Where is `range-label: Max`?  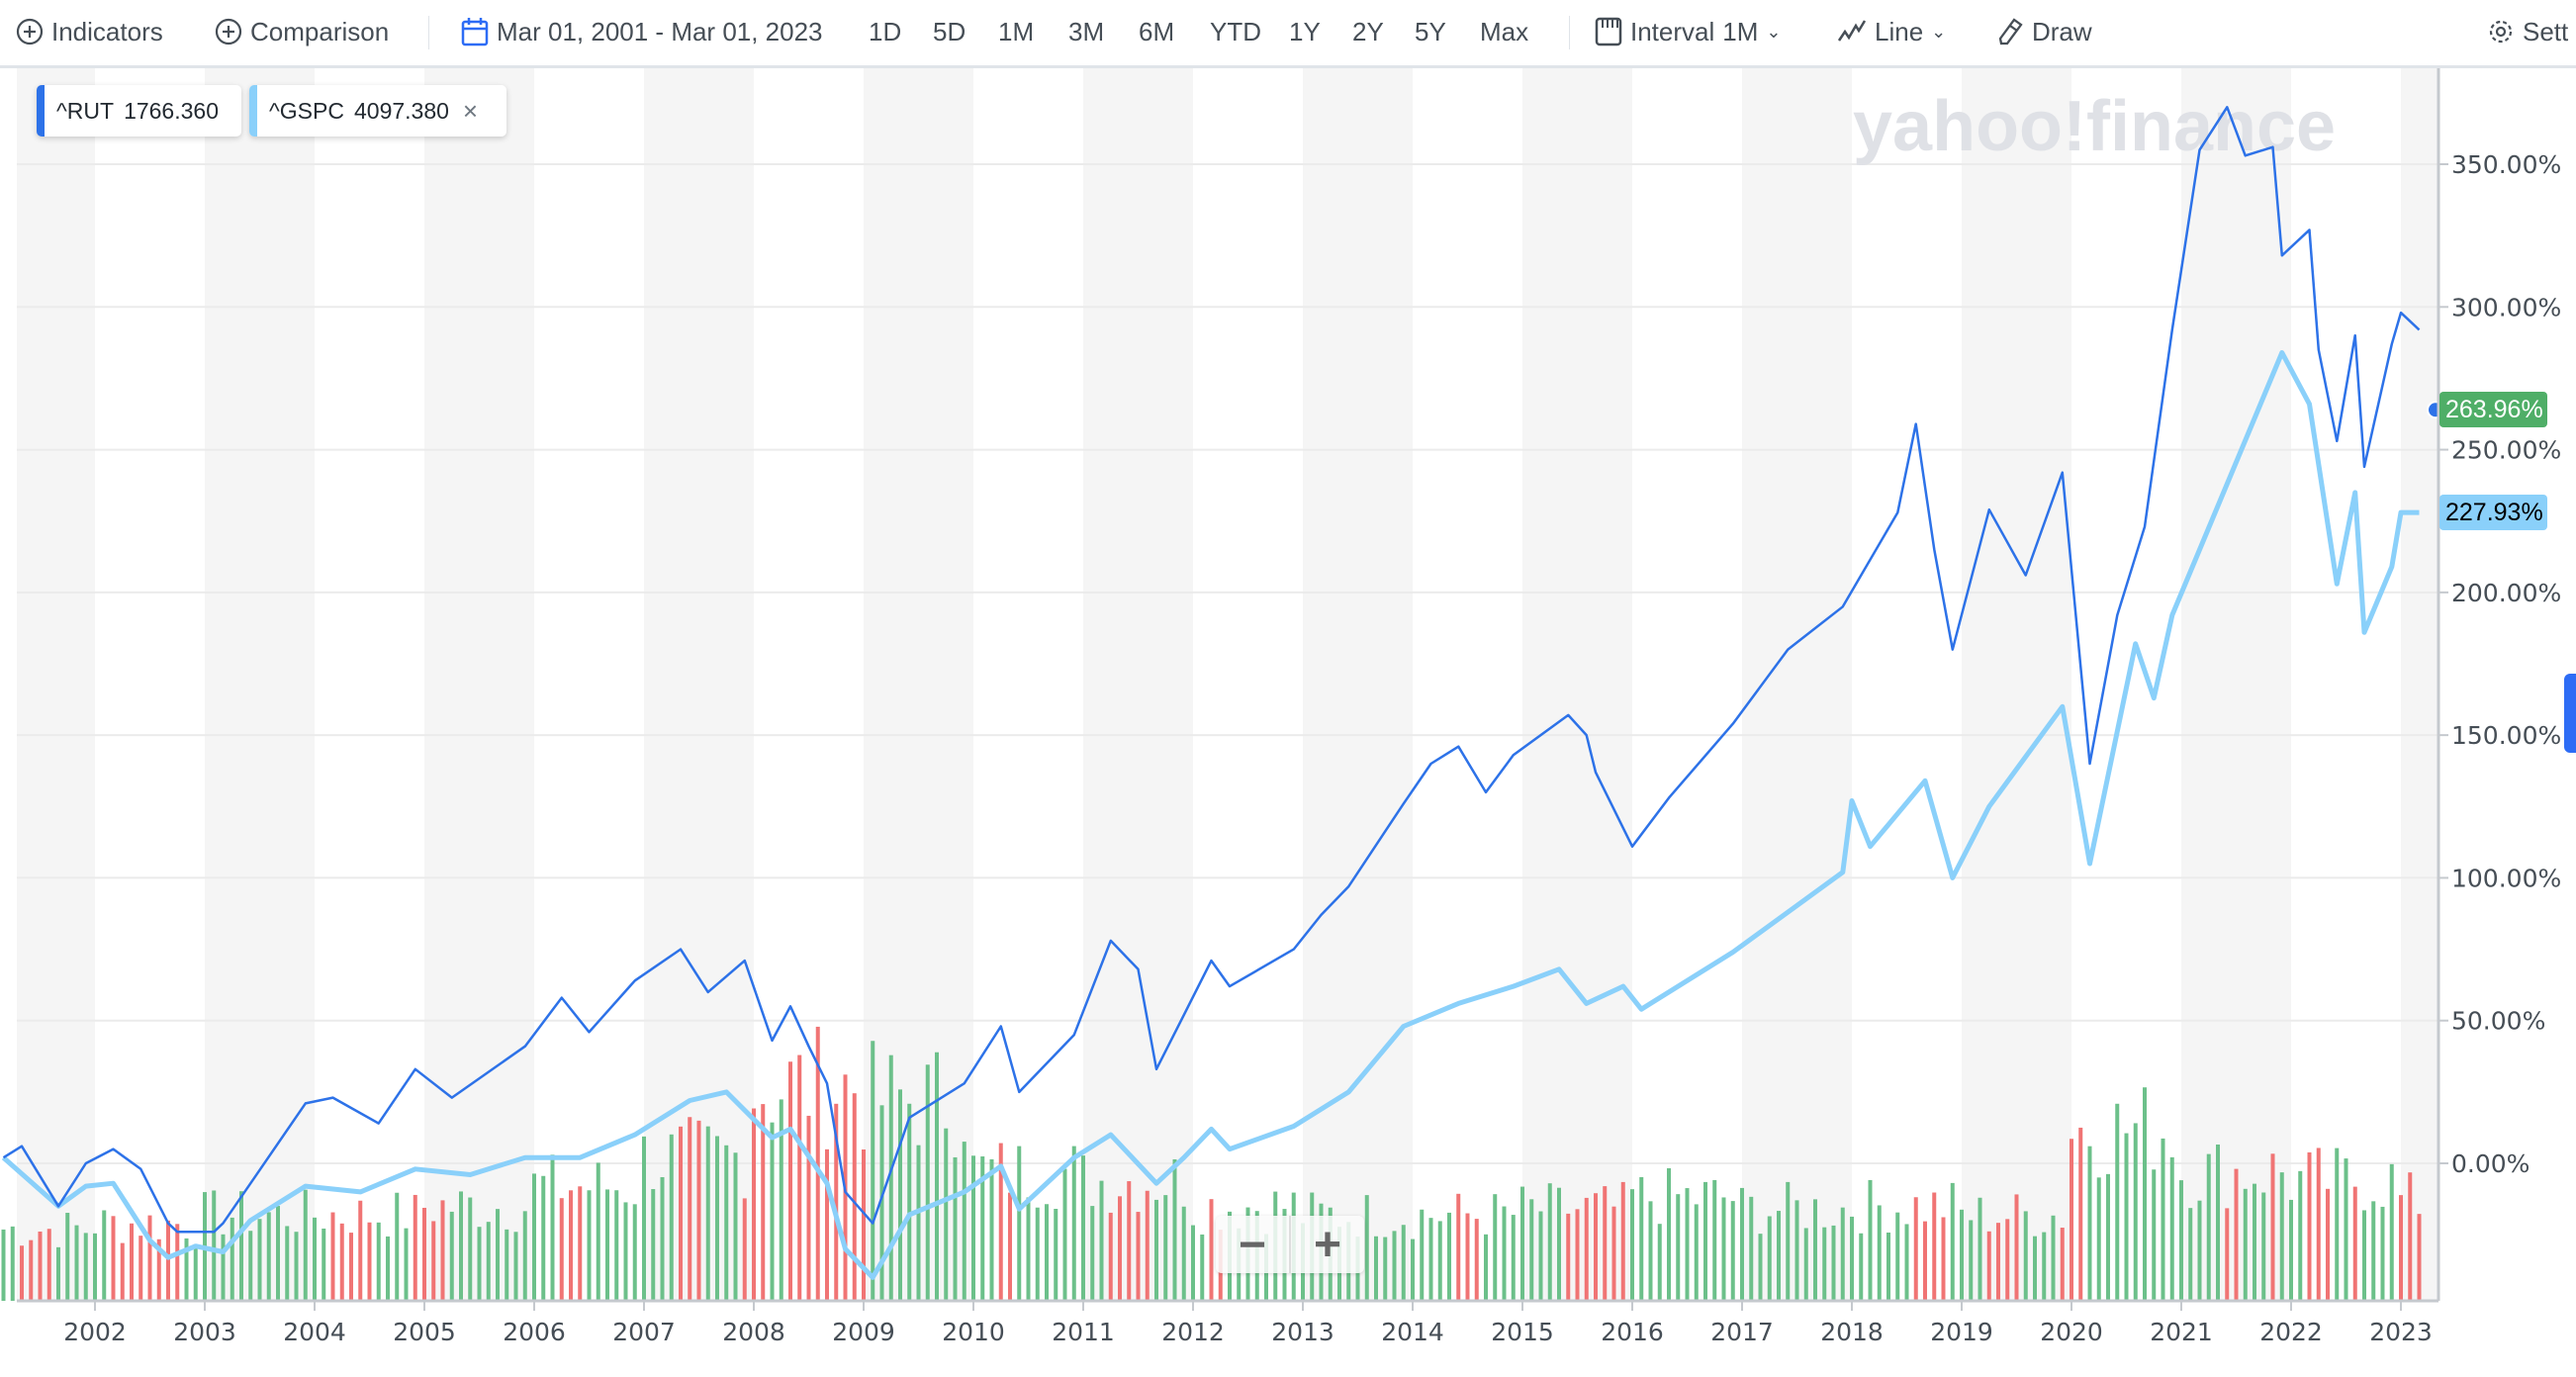 range-label: Max is located at coordinates (1504, 31).